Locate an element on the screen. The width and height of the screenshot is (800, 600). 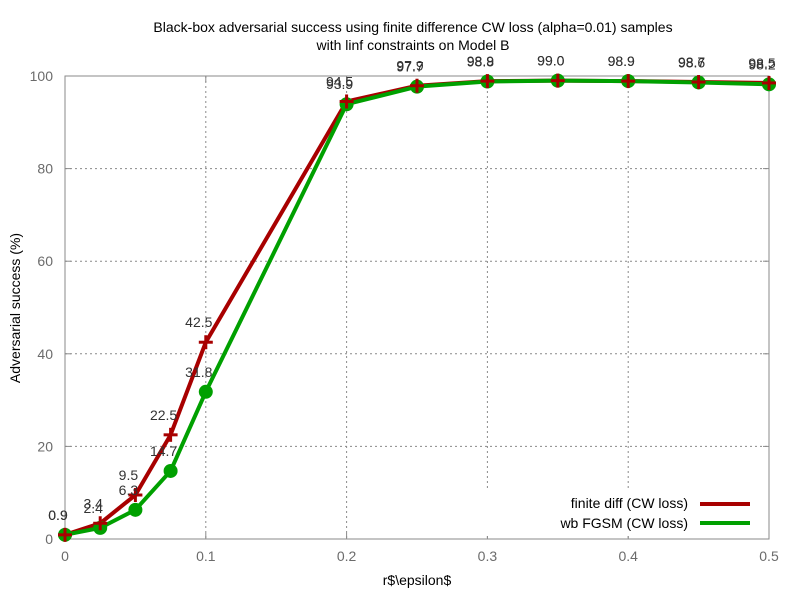
data-label-finite-diff: 3.4 is located at coordinates (93, 503).